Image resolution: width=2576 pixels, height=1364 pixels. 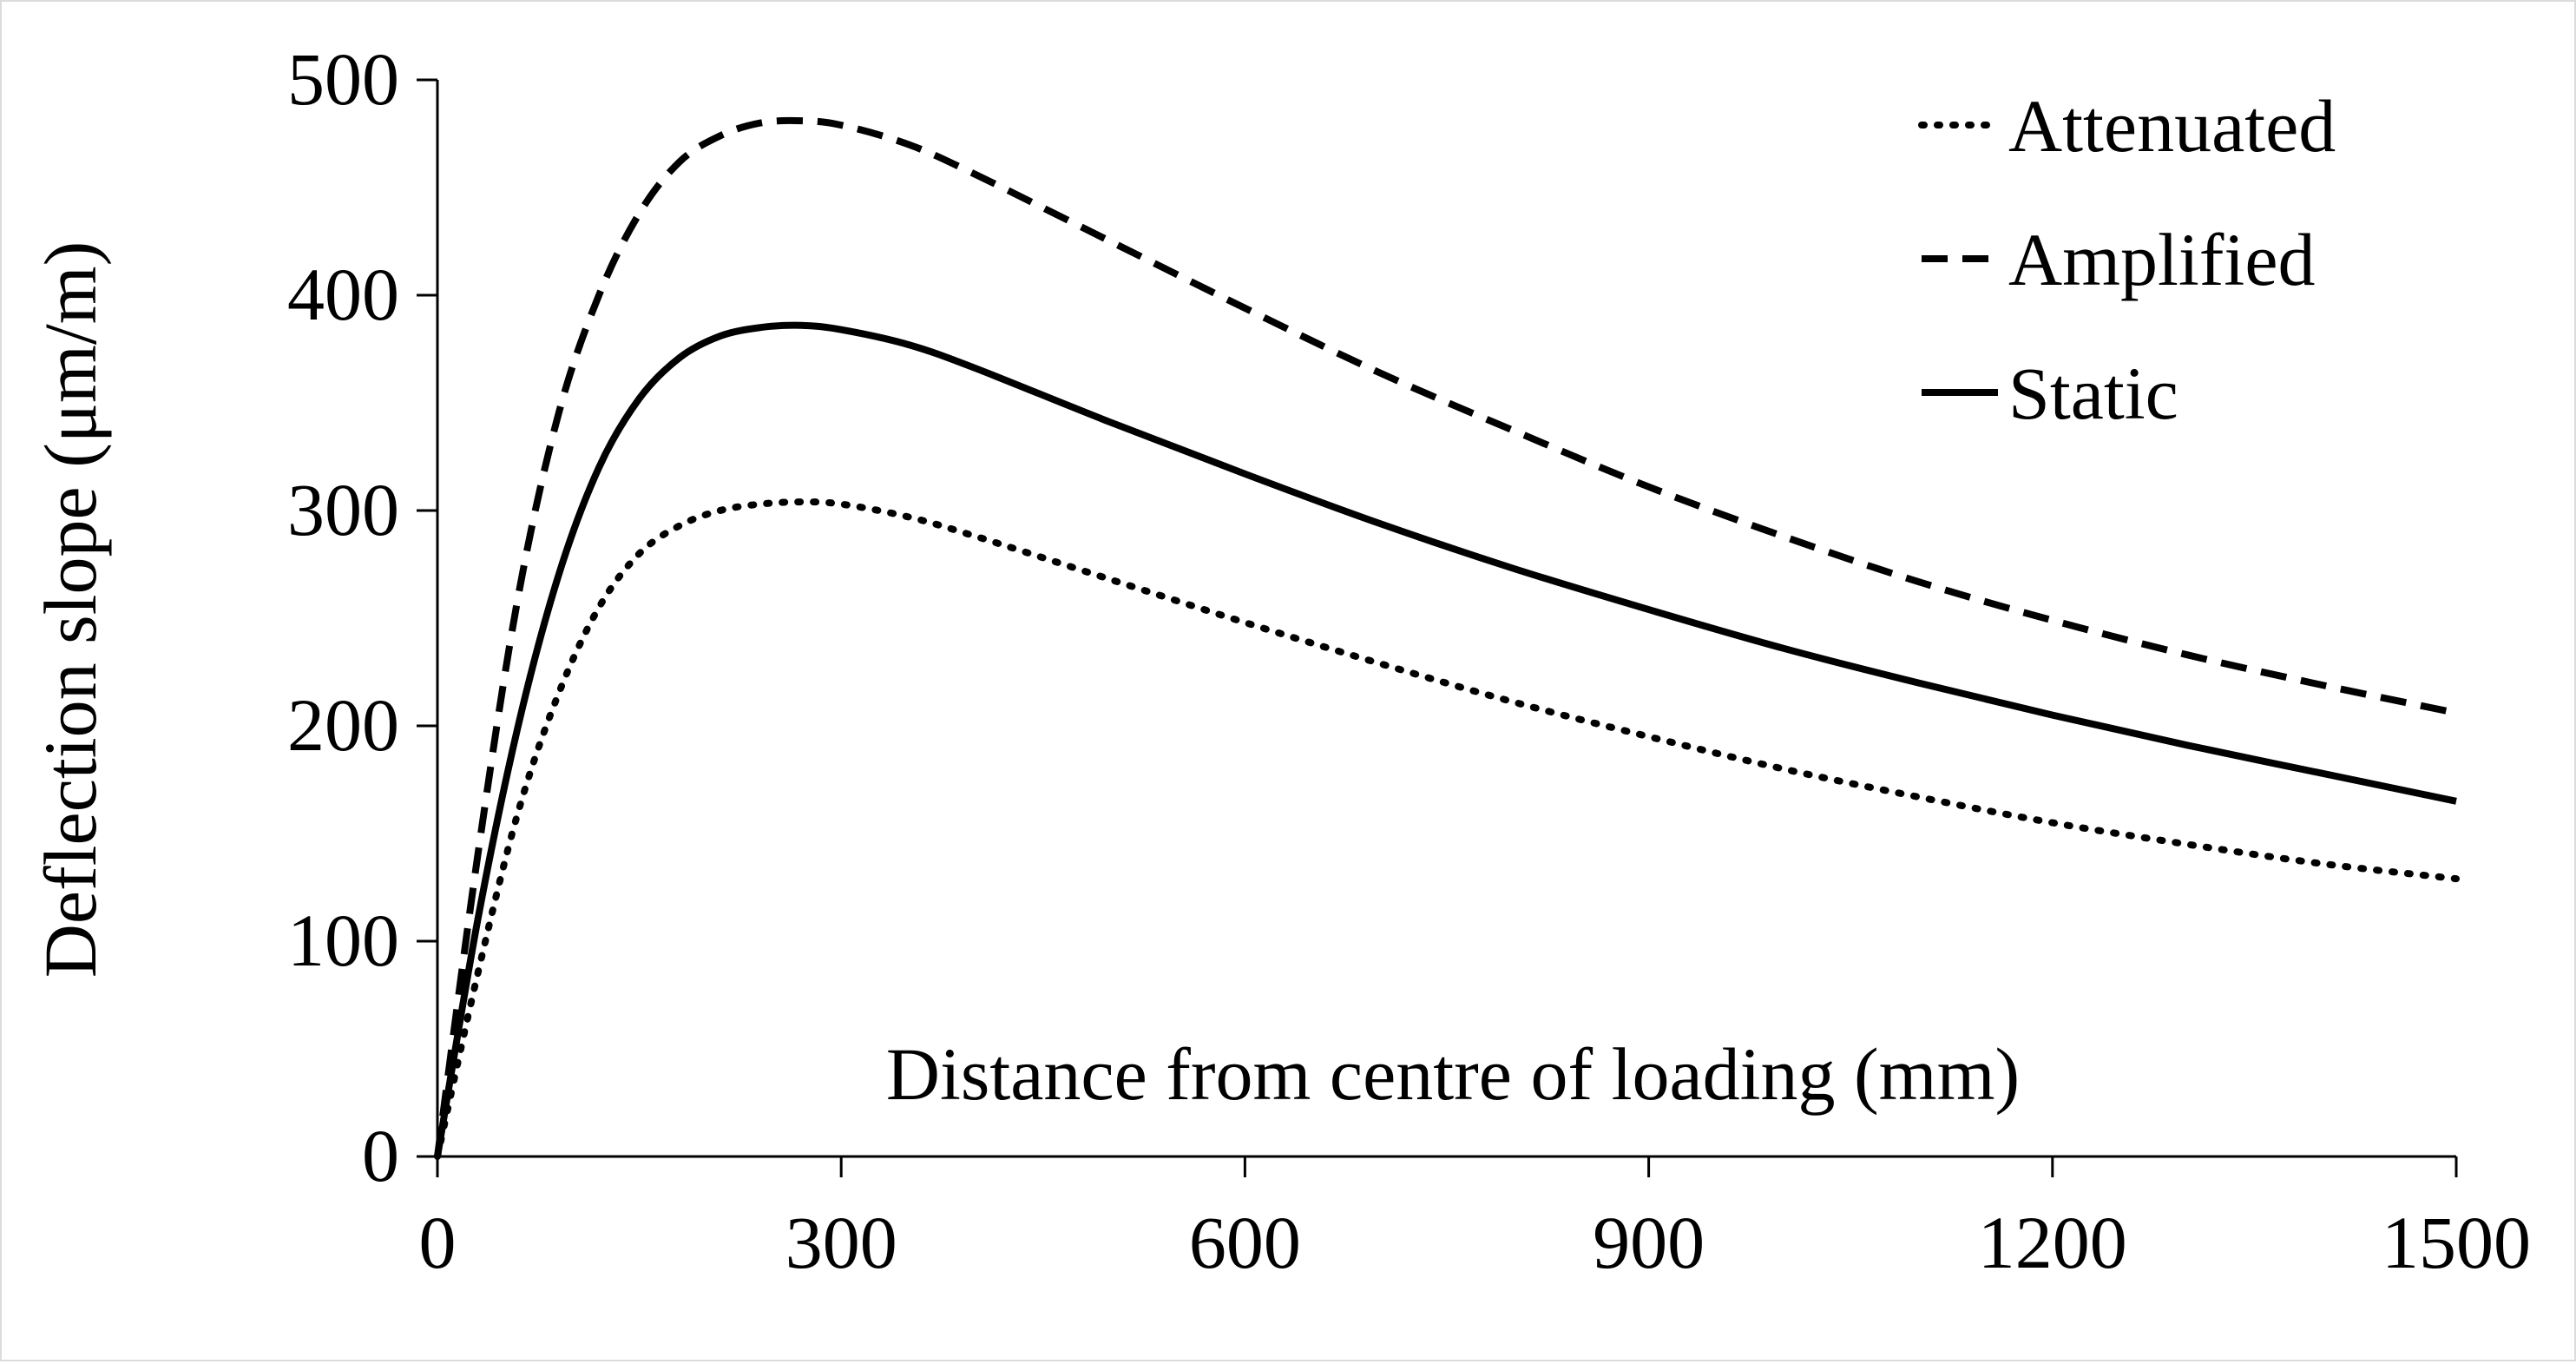 I want to click on x-tick-label: 300, so click(x=841, y=1242).